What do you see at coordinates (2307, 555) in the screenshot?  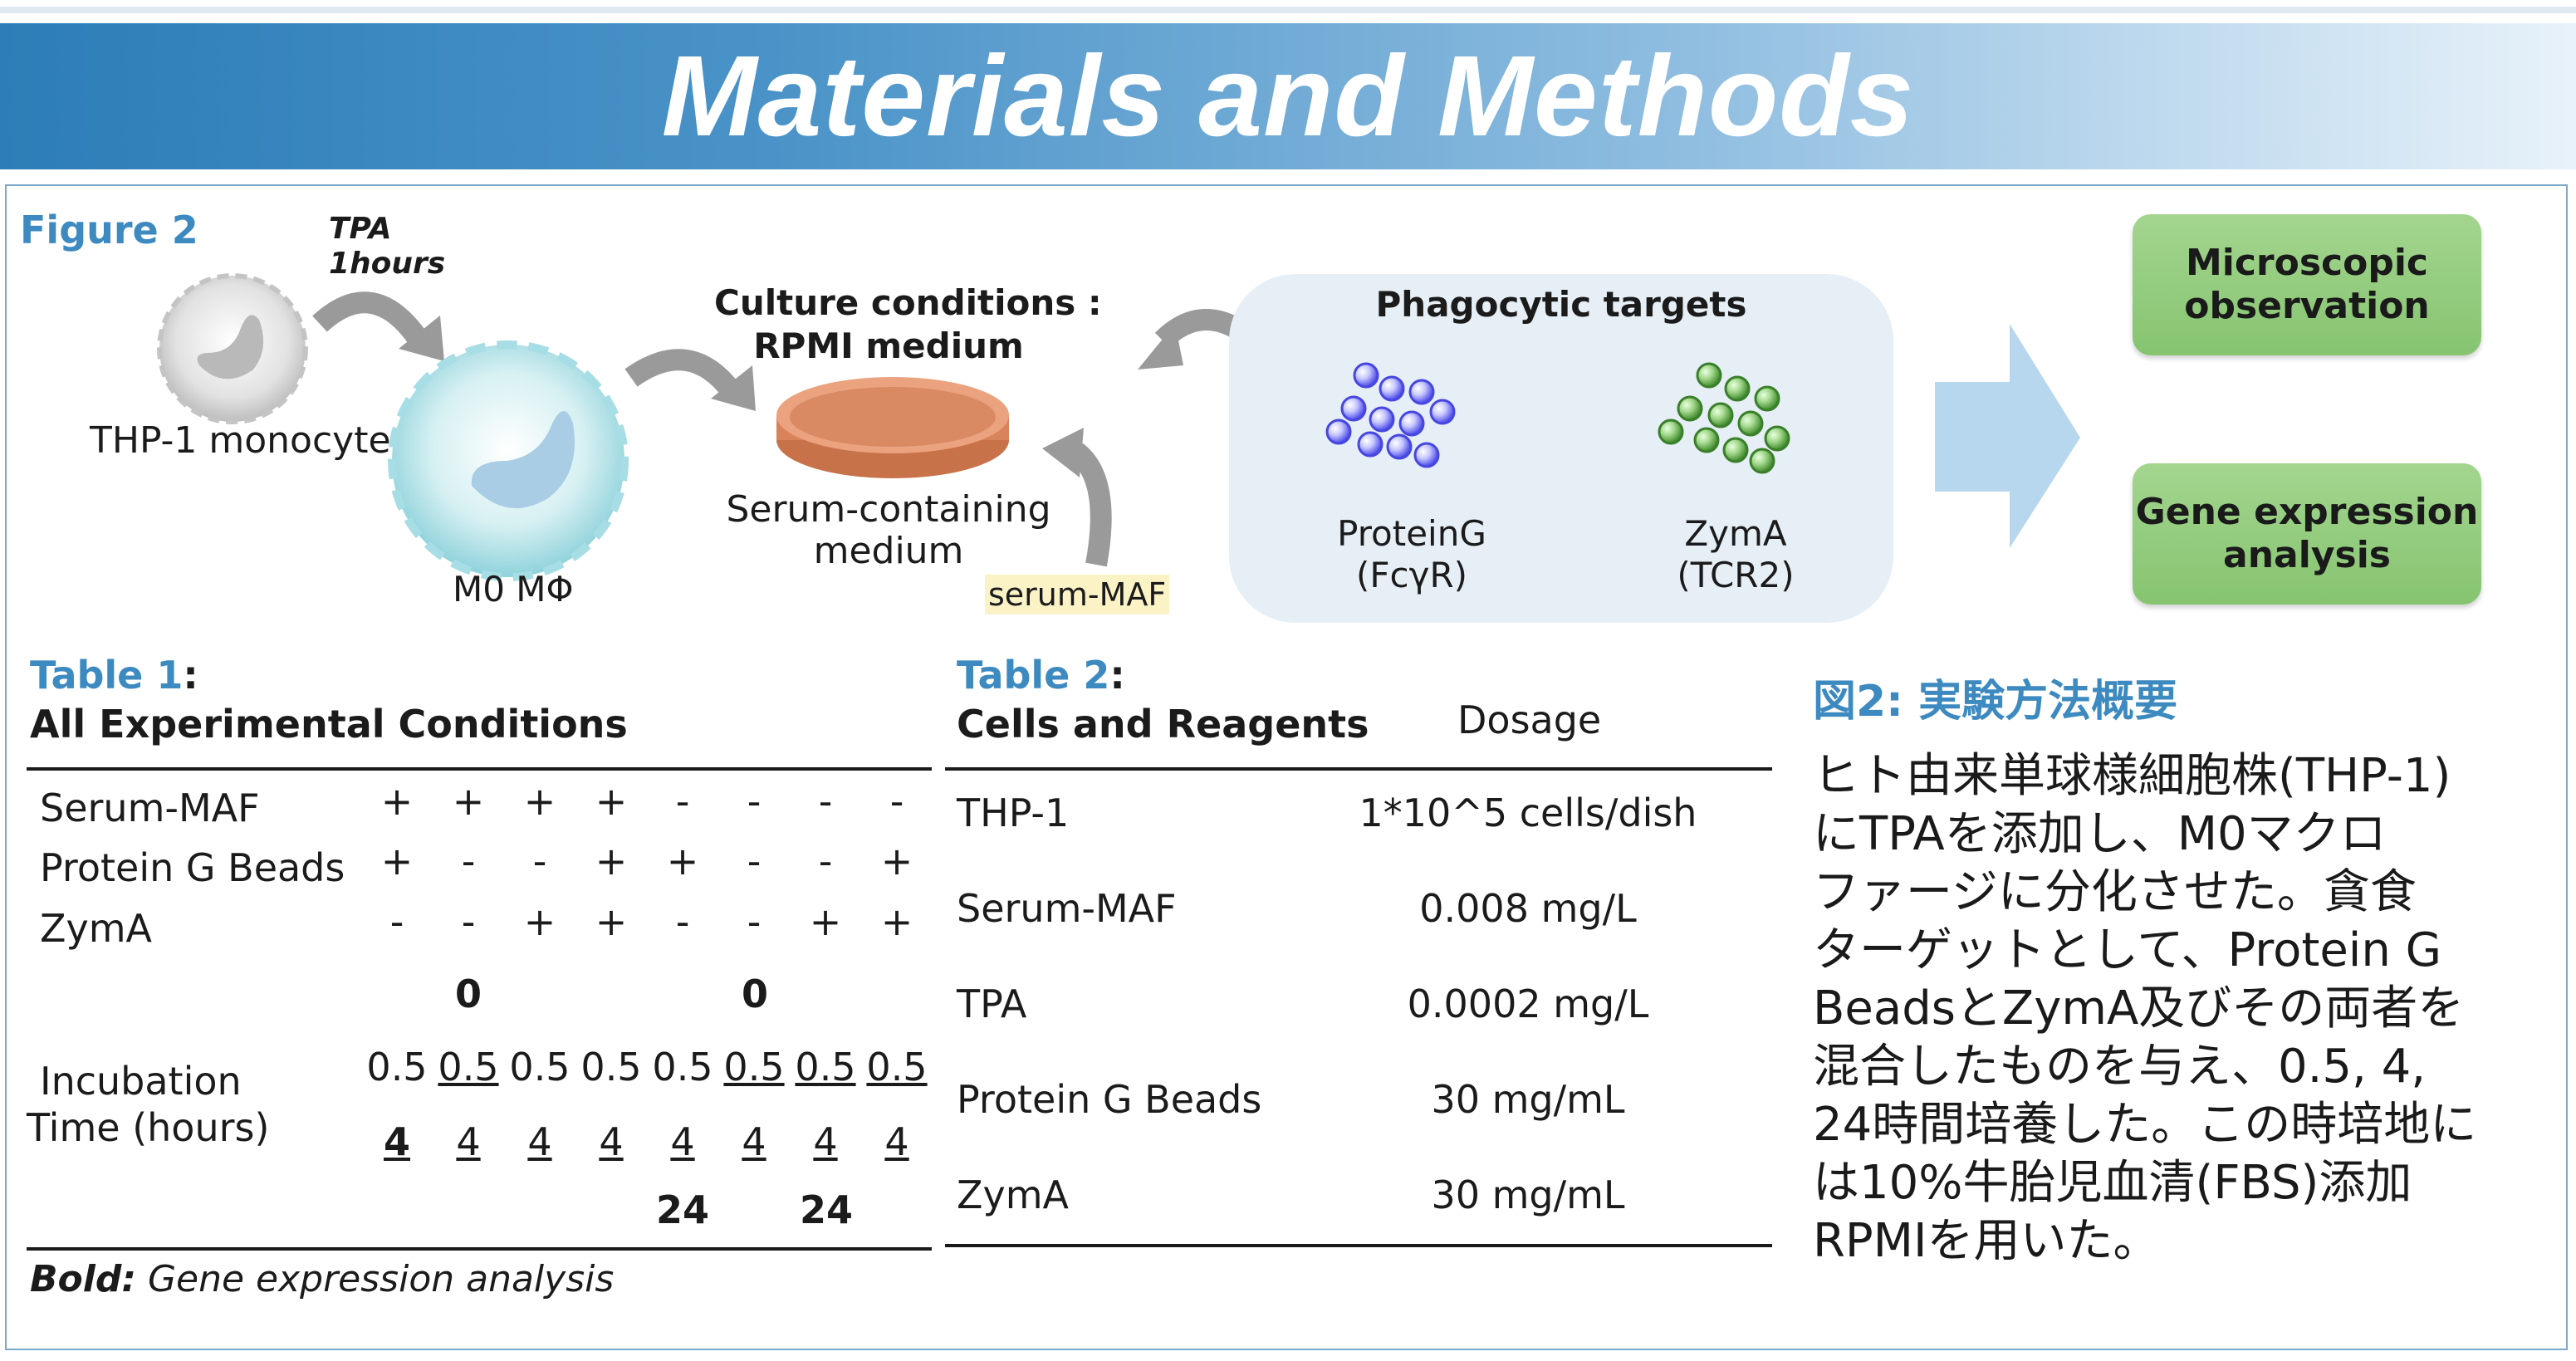 I see `box2-line2: analysis` at bounding box center [2307, 555].